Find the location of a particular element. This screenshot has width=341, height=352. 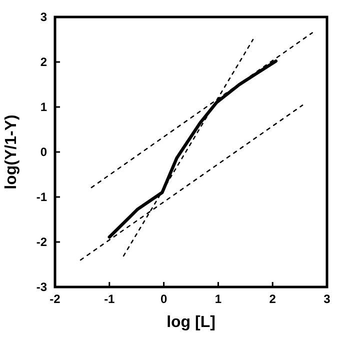

y-axis-title: log(Y/1-Y) is located at coordinates (11, 152).